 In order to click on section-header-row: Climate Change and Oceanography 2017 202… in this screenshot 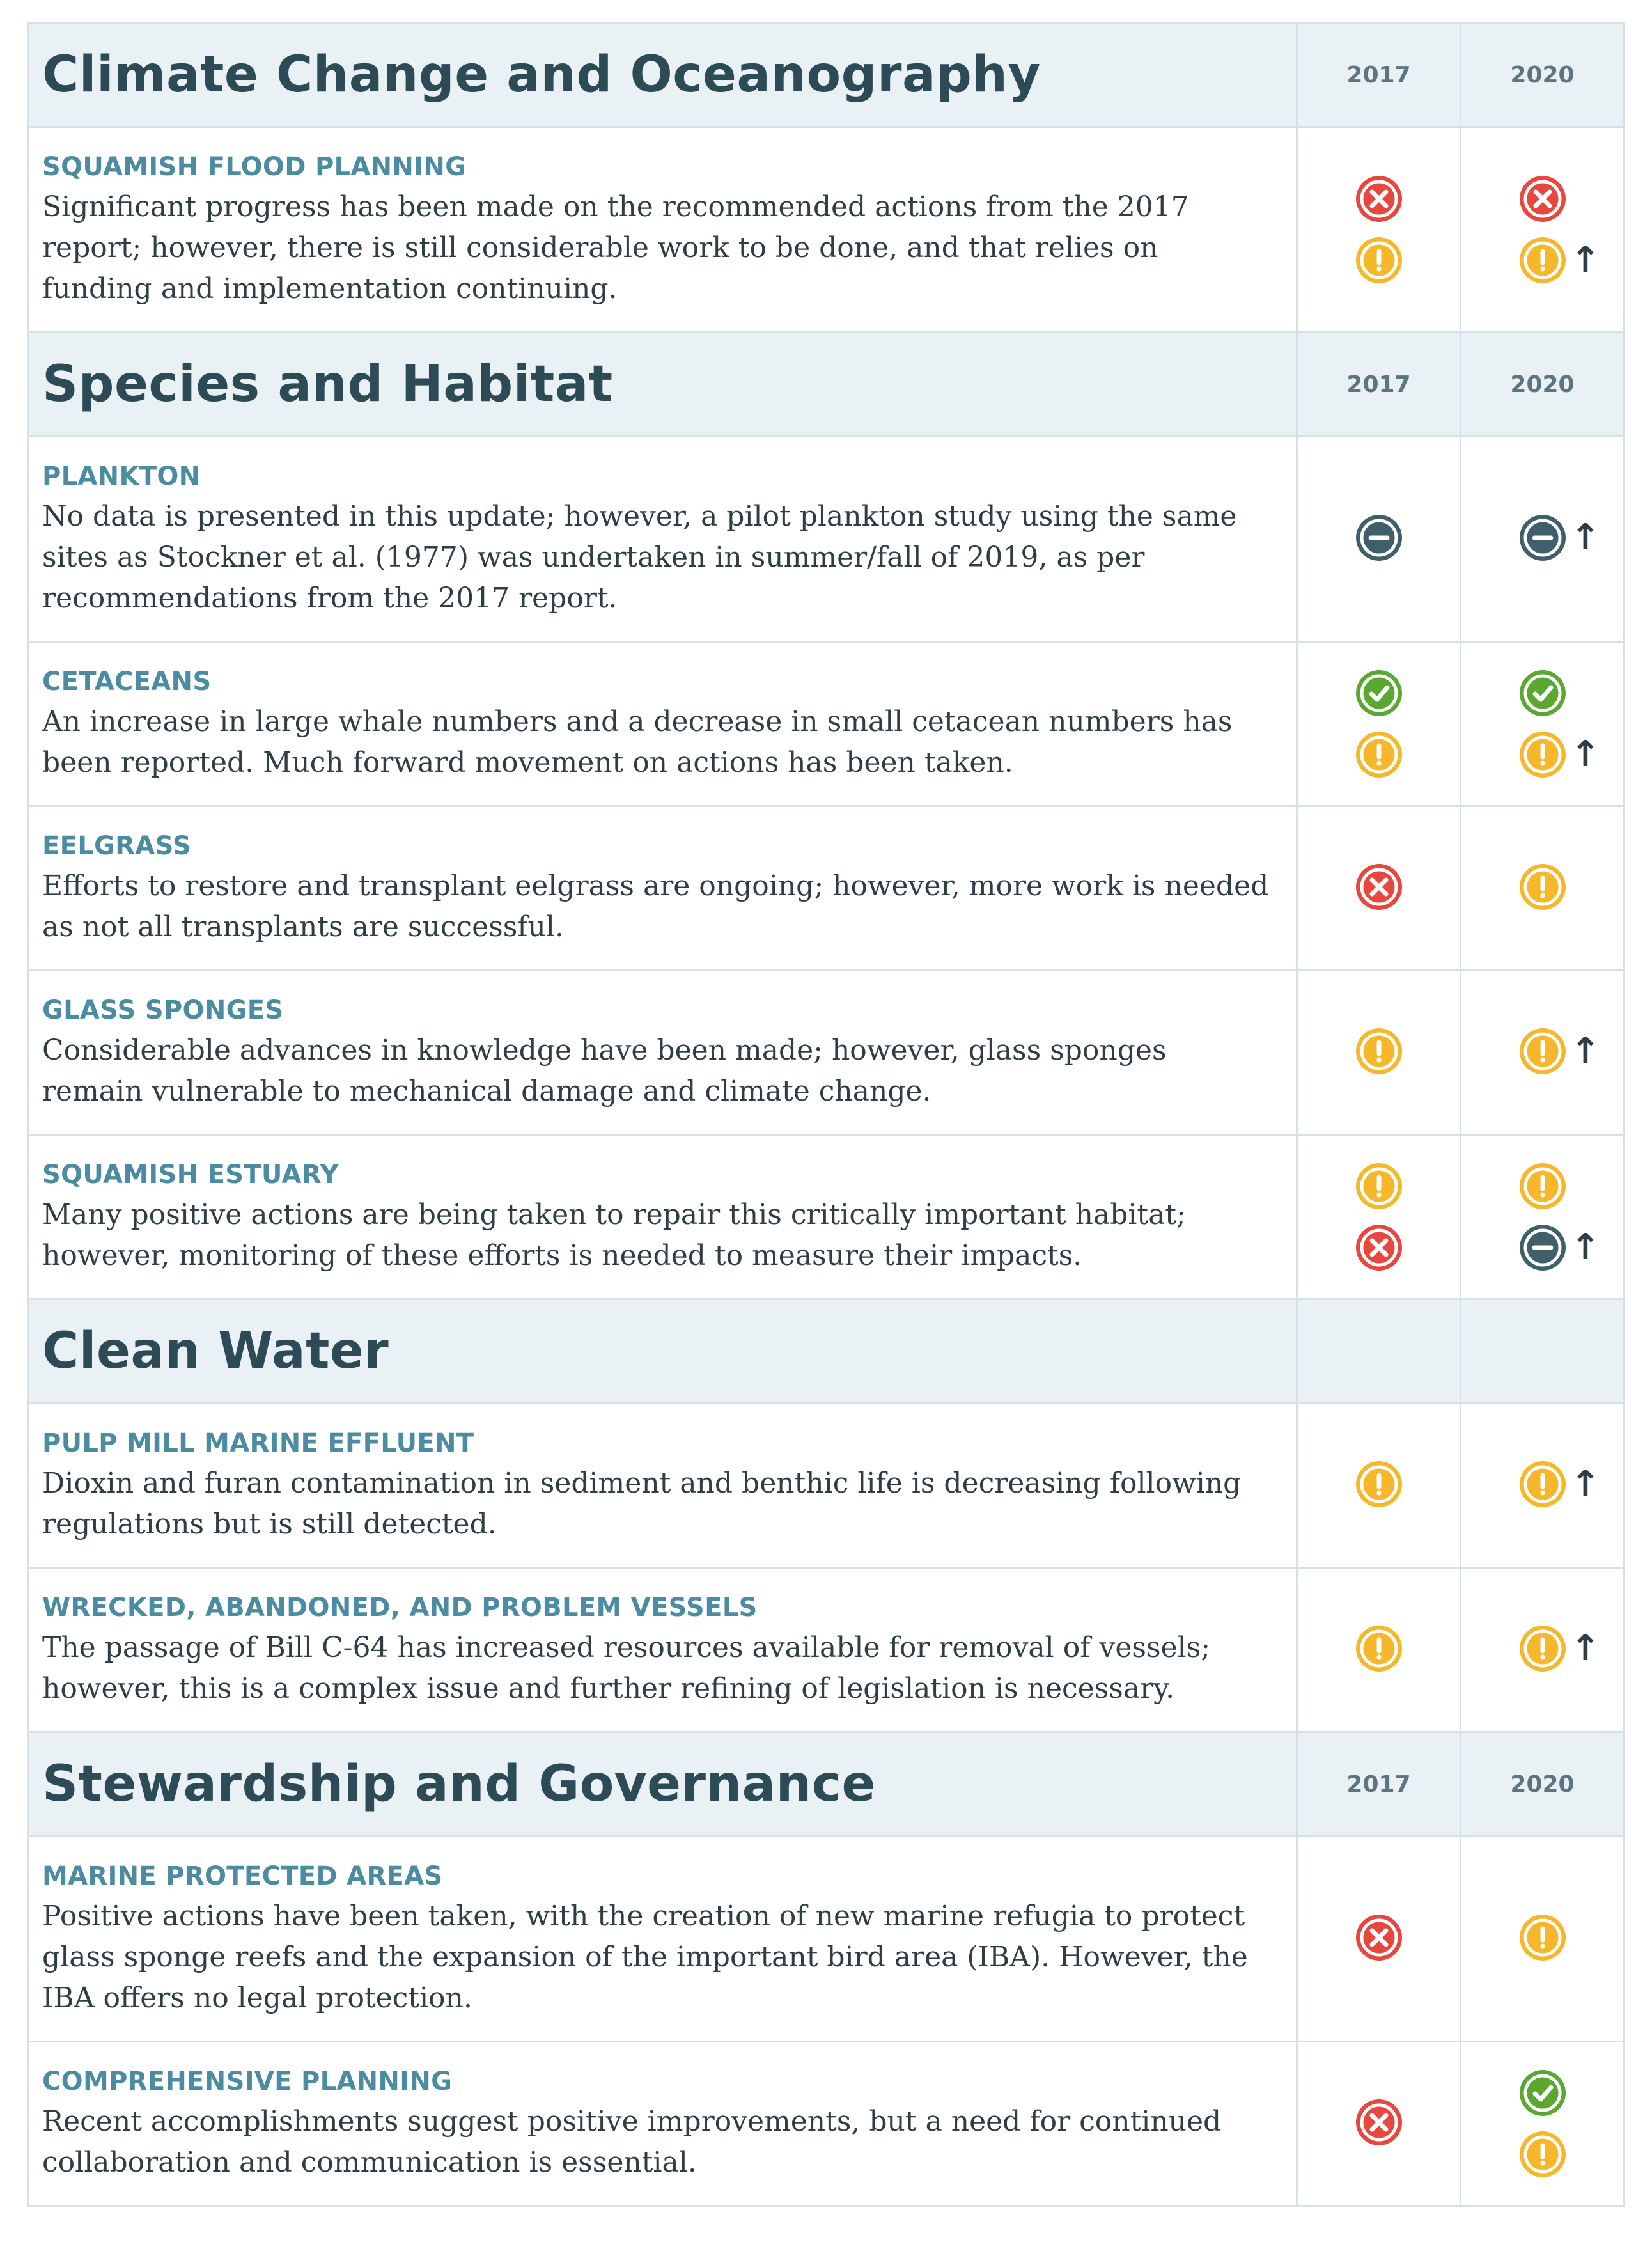, I will do `click(826, 75)`.